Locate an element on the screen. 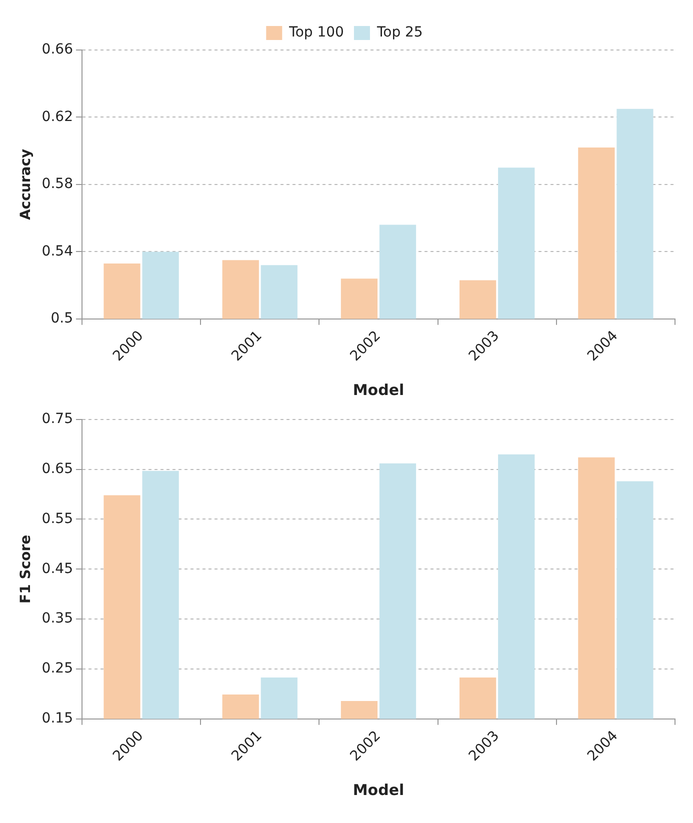  y-axis-title: F1 Score is located at coordinates (26, 569).